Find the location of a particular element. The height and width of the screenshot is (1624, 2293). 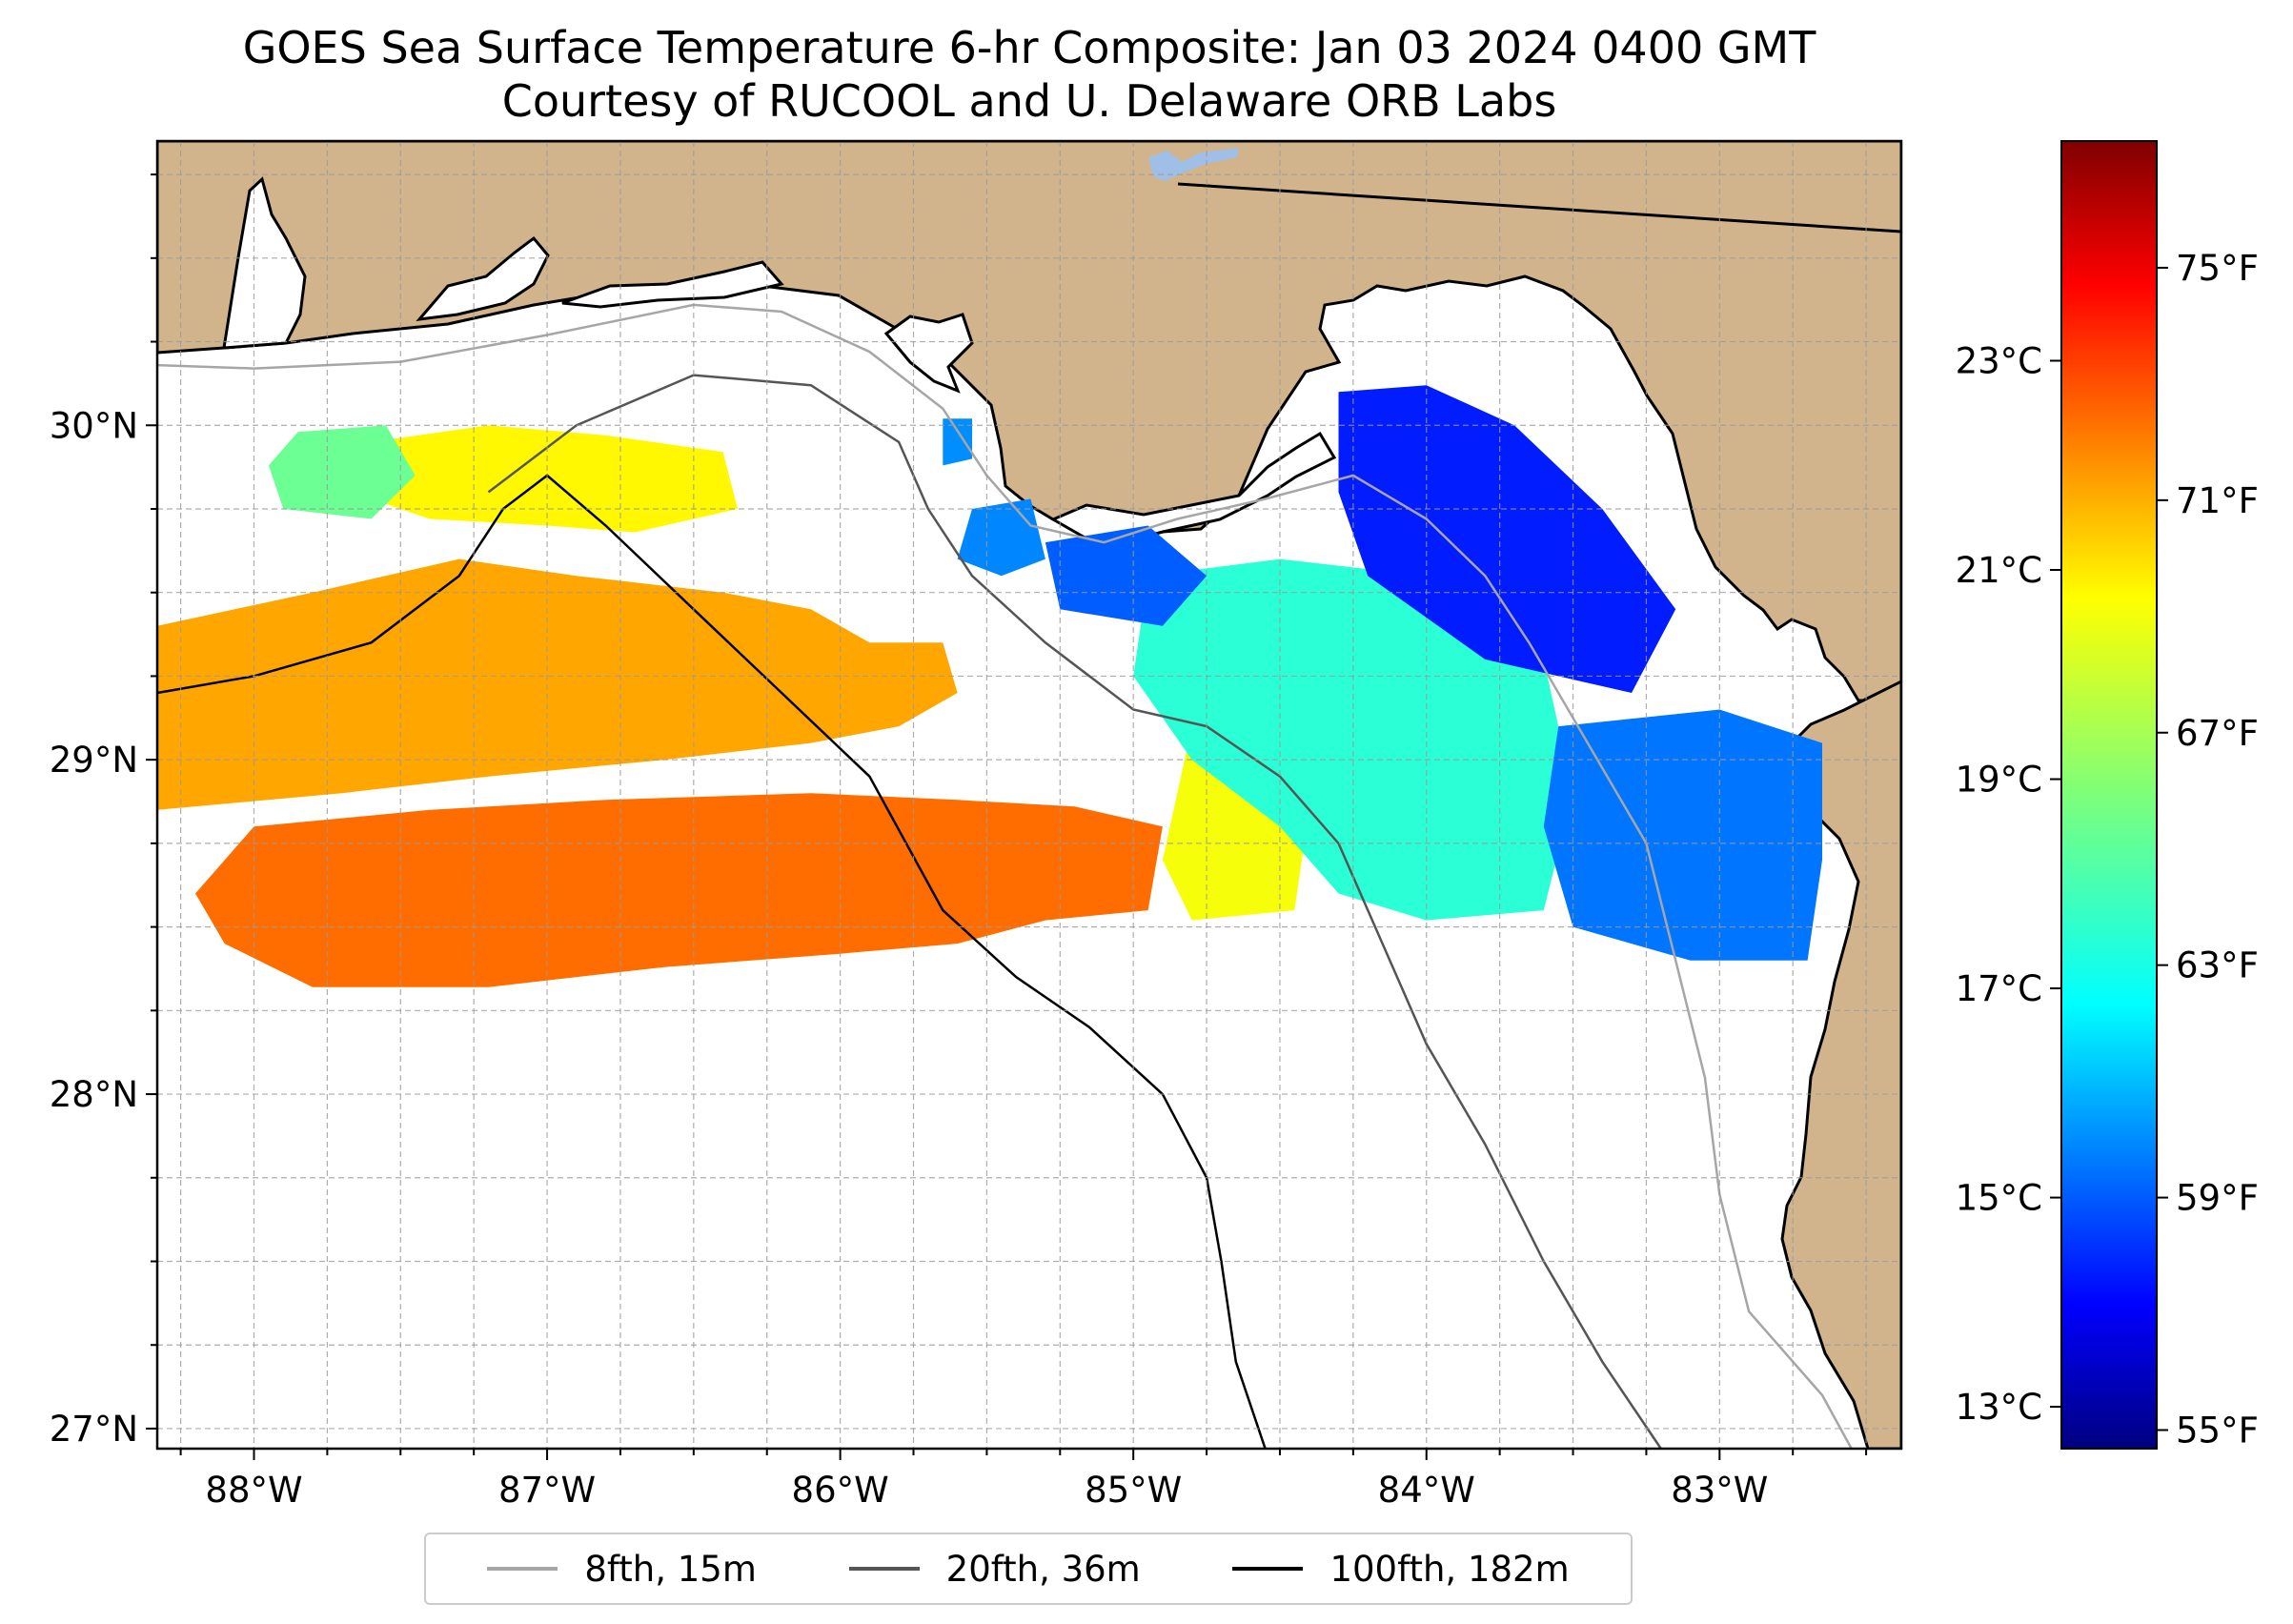

lon-tick-label: 87°W is located at coordinates (547, 1490).